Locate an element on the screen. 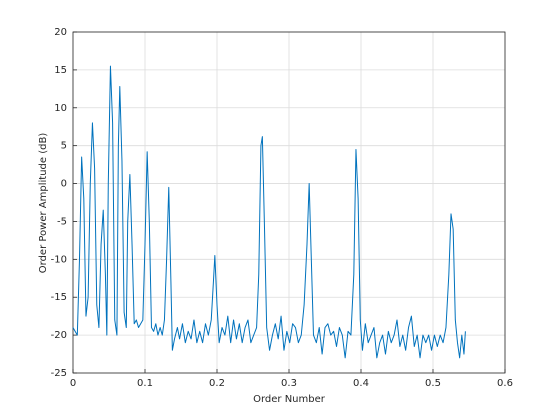 The height and width of the screenshot is (420, 560). x-tick-label: 0.4 is located at coordinates (361, 383).